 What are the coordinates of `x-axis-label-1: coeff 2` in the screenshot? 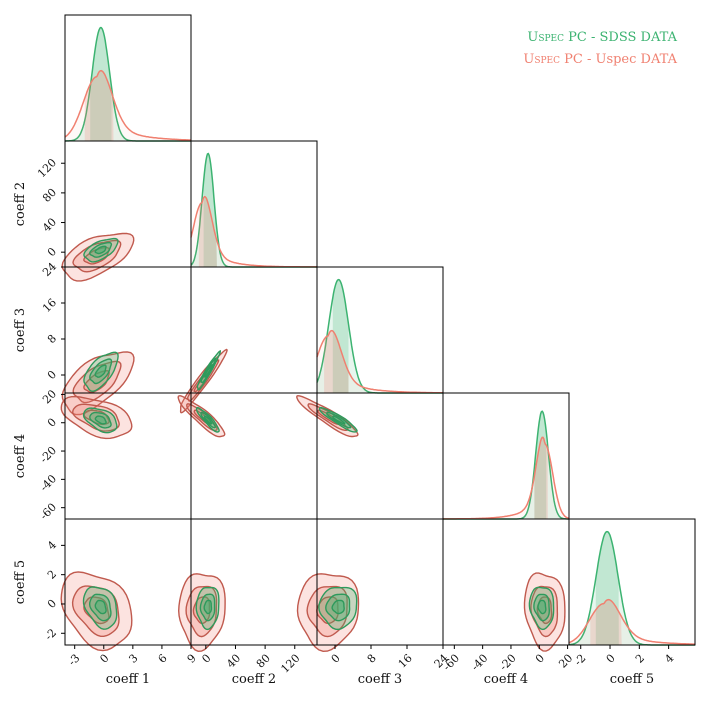 It's located at (254, 679).